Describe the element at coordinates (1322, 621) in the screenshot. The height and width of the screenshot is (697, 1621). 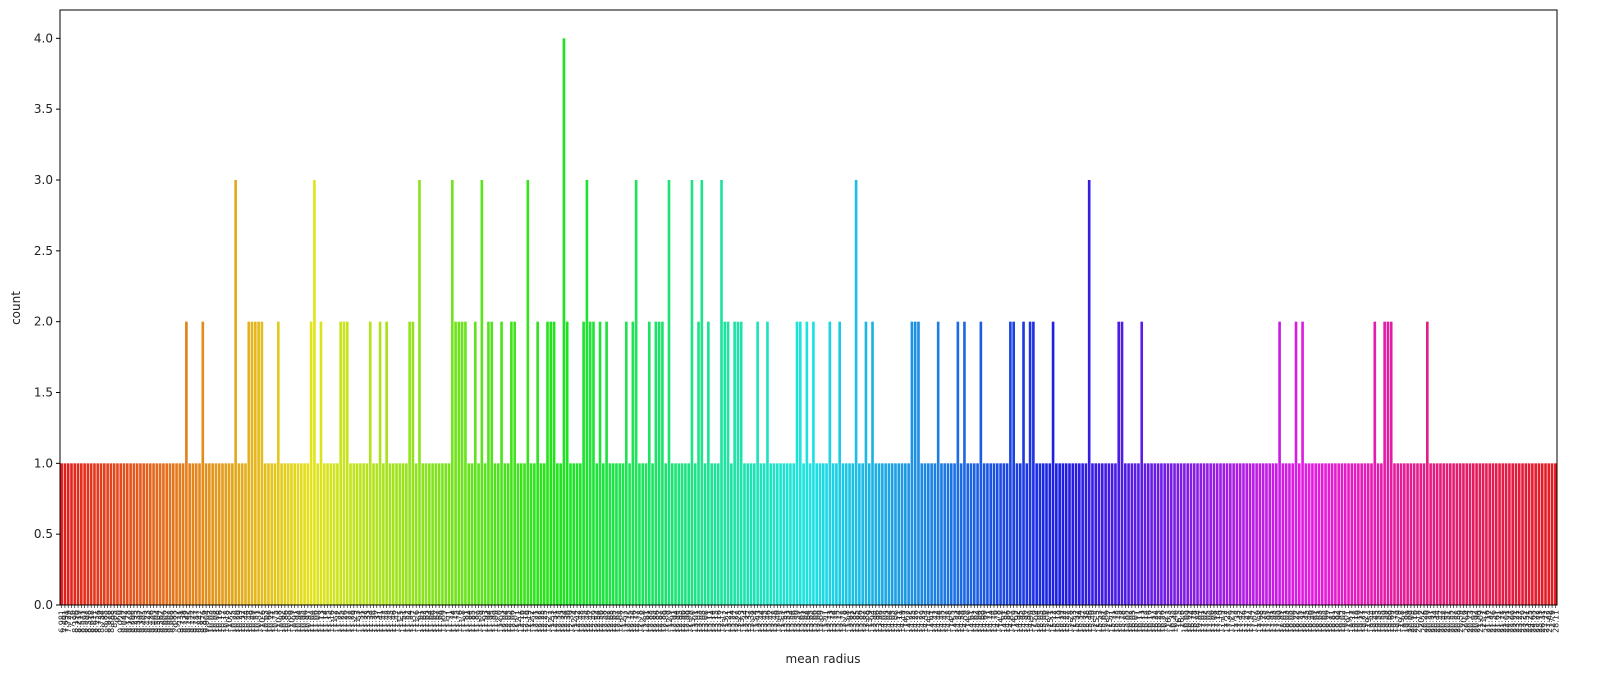
I see `x-tick-label: 18.65` at that location.